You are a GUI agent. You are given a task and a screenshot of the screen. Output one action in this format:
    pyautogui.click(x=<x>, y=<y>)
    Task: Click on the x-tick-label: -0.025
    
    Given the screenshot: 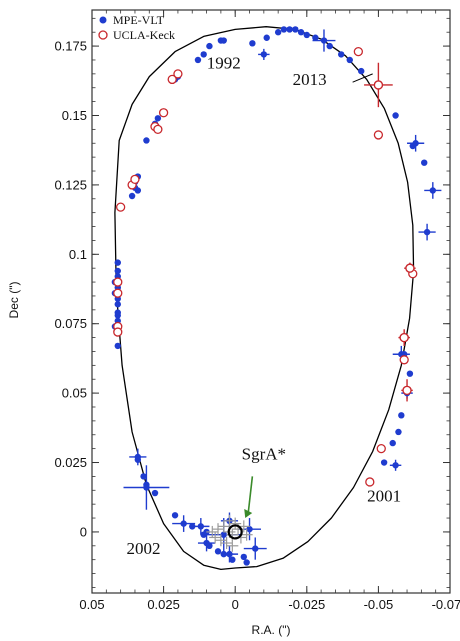 What is the action you would take?
    pyautogui.click(x=306, y=604)
    